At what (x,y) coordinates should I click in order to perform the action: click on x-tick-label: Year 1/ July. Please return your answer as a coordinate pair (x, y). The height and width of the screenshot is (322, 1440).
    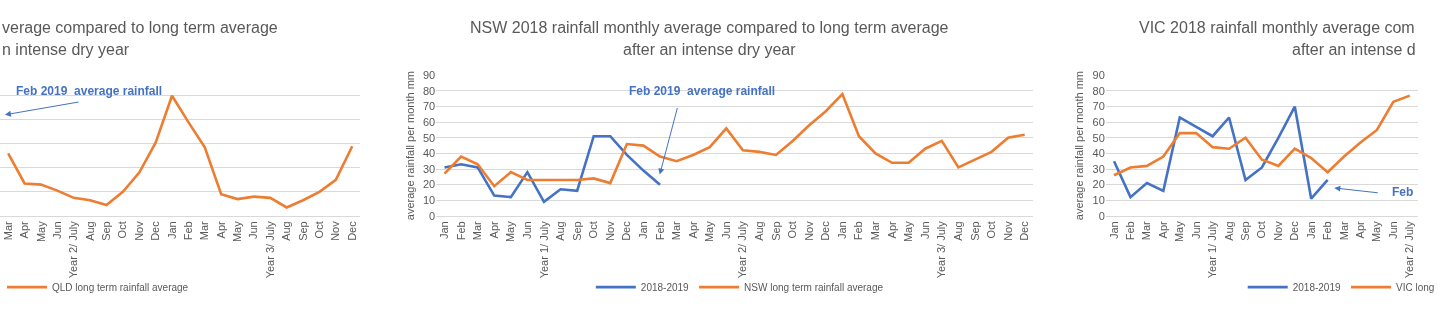
    Looking at the image, I should click on (543, 249).